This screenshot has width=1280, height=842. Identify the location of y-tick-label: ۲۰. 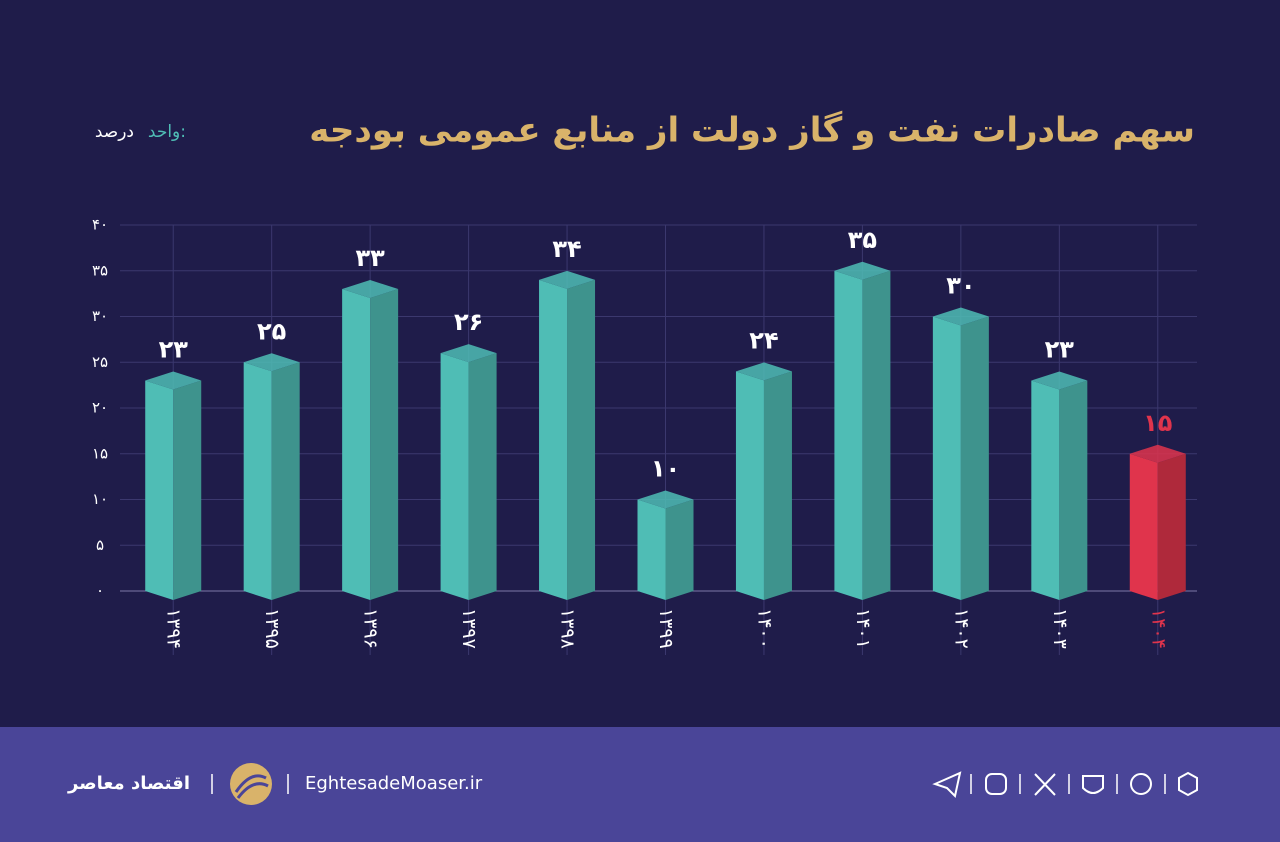
(100, 408).